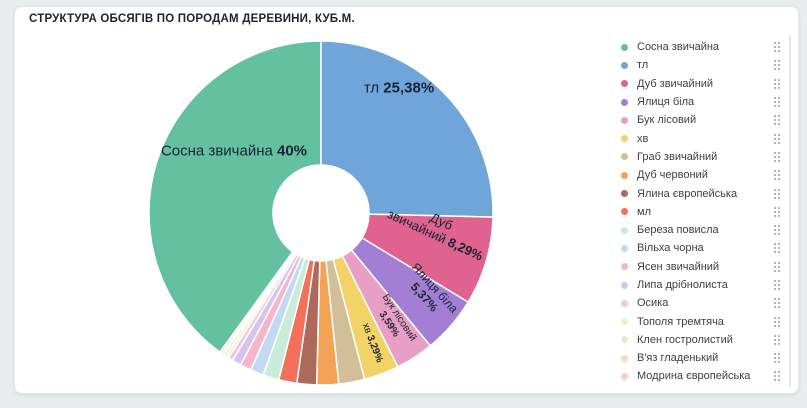 The height and width of the screenshot is (408, 807). I want to click on legend-item: Дуб звичайний, so click(701, 84).